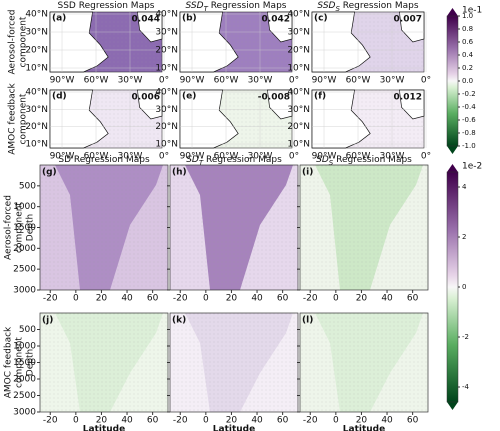 The width and height of the screenshot is (500, 431). I want to click on panel-label: (l), so click(307, 321).